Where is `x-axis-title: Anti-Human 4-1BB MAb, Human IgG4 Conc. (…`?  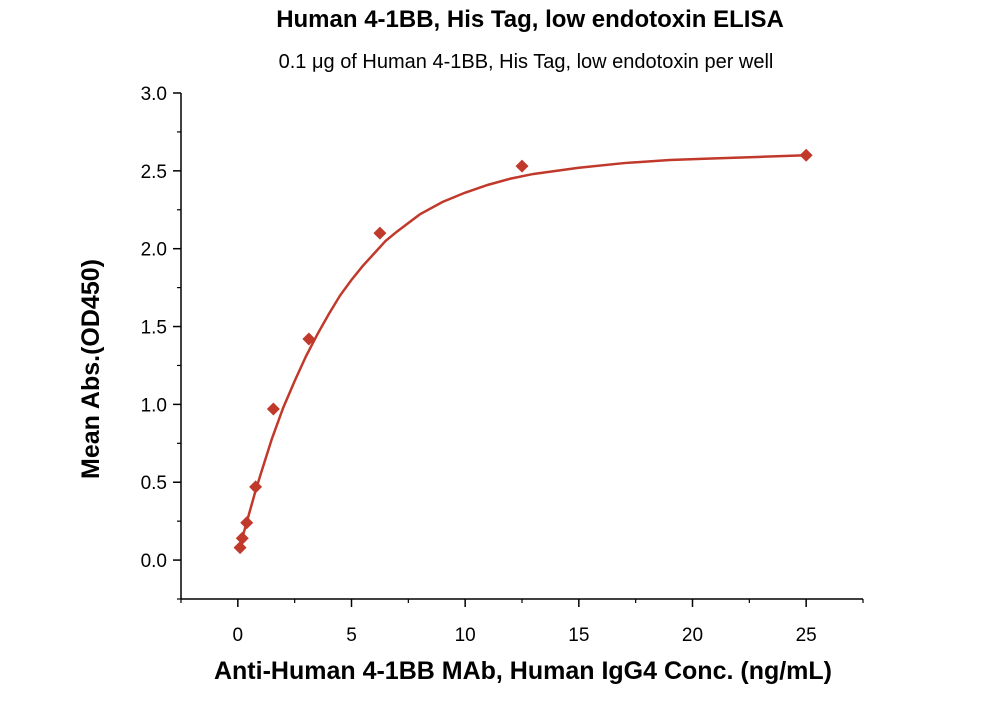 x-axis-title: Anti-Human 4-1BB MAb, Human IgG4 Conc. (… is located at coordinates (523, 671).